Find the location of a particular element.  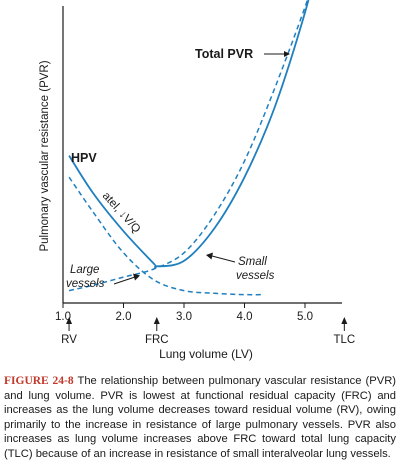

tlc-arrow-head is located at coordinates (344, 320).